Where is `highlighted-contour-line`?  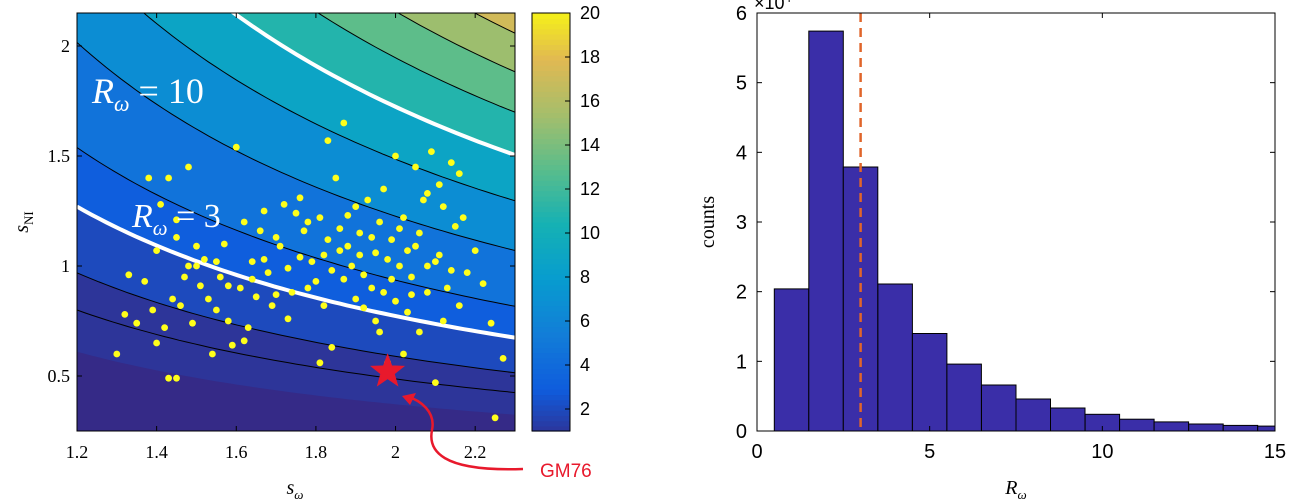
highlighted-contour-line is located at coordinates (372, 85).